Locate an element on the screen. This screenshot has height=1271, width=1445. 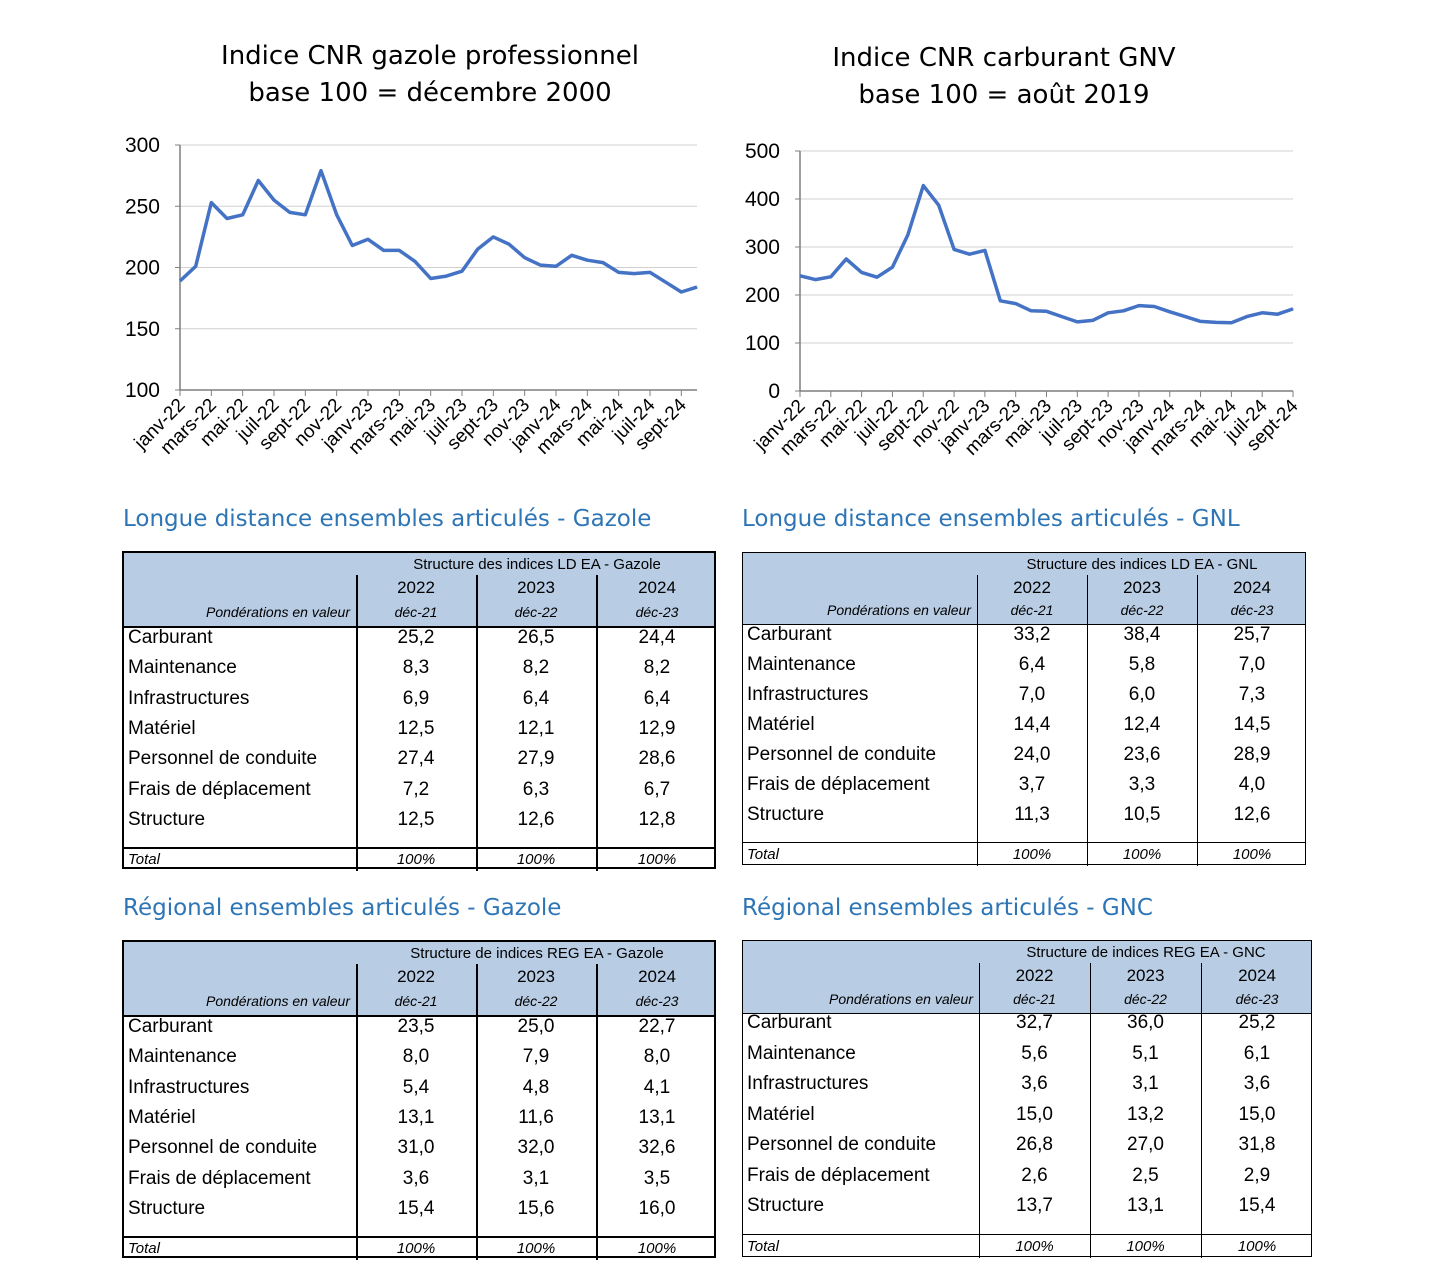
y-tick-label: 150 is located at coordinates (142, 329).